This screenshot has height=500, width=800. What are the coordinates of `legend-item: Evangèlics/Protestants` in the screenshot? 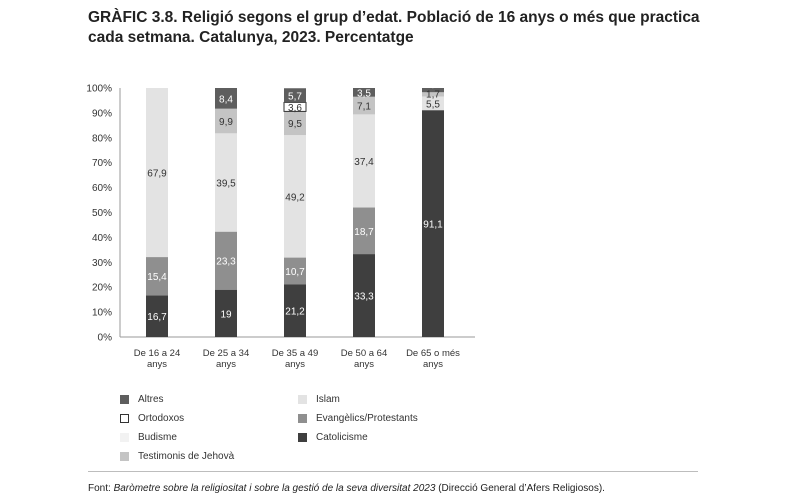 It's located at (358, 418).